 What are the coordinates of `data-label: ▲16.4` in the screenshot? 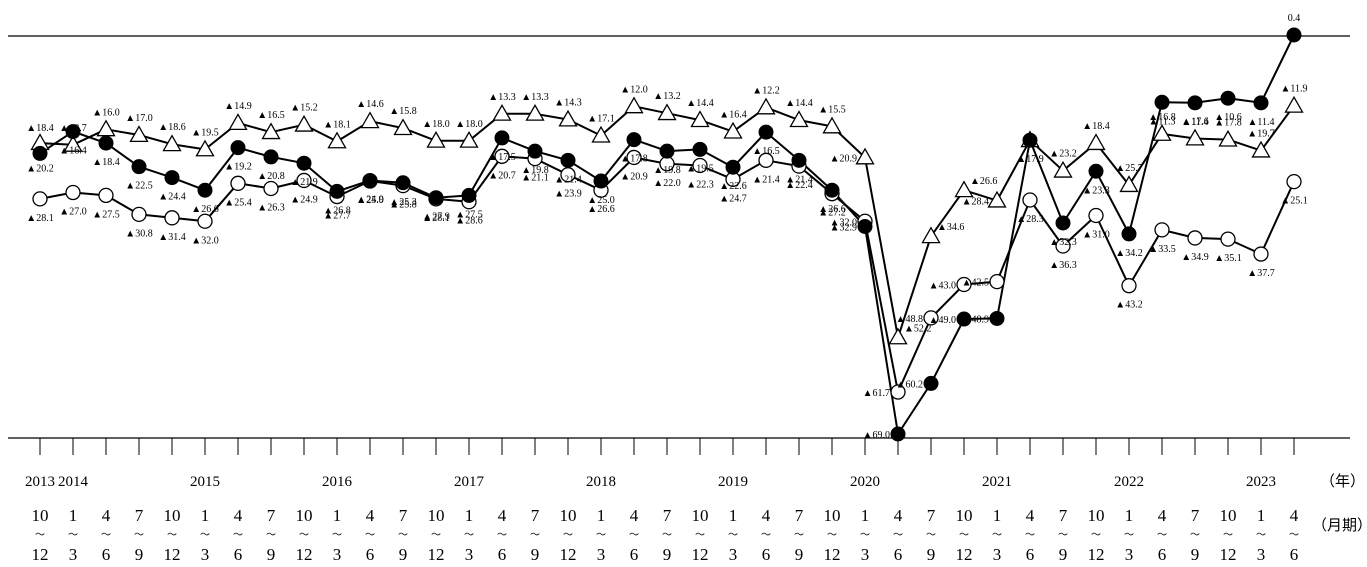 It's located at (732, 115).